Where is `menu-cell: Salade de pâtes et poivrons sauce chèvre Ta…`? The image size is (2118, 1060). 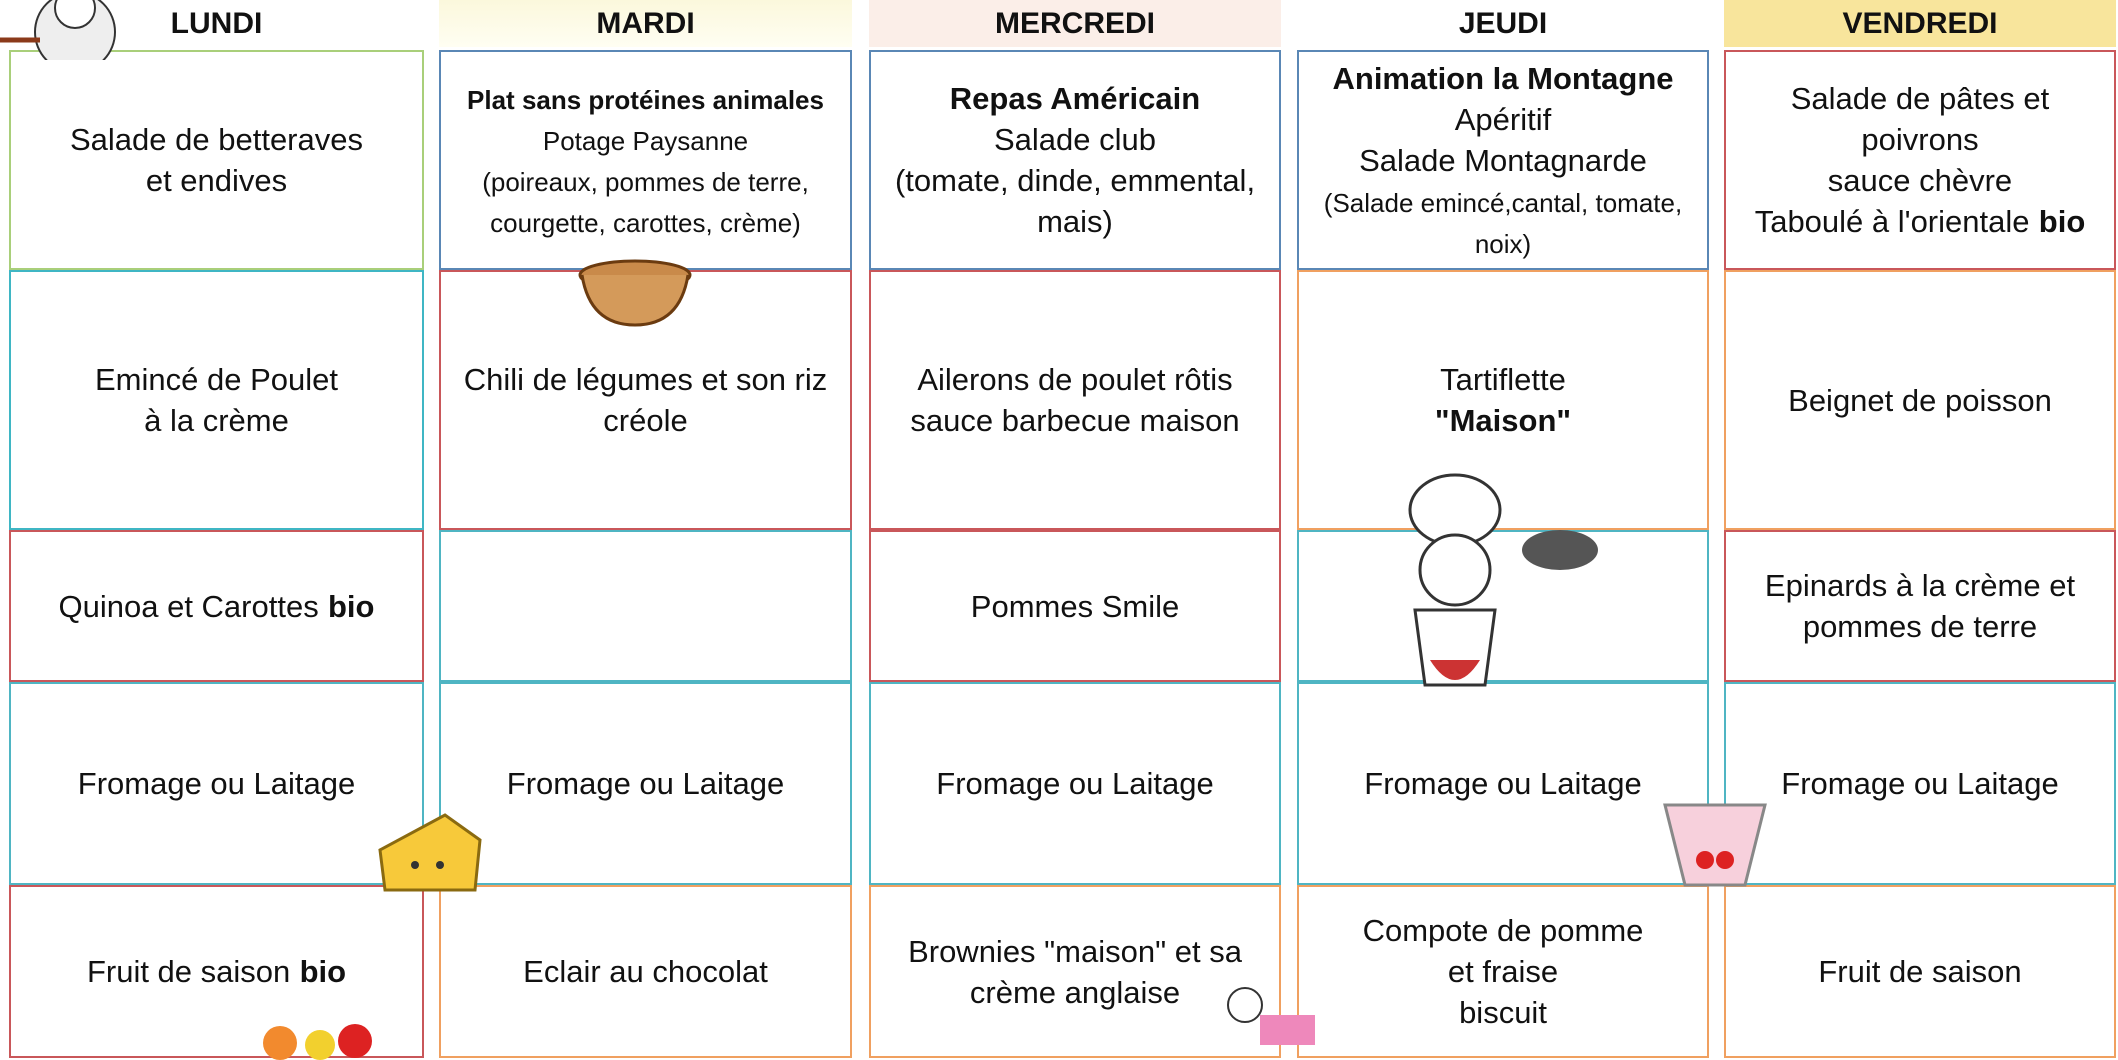 menu-cell: Salade de pâtes et poivrons sauce chèvre Ta… is located at coordinates (1920, 160).